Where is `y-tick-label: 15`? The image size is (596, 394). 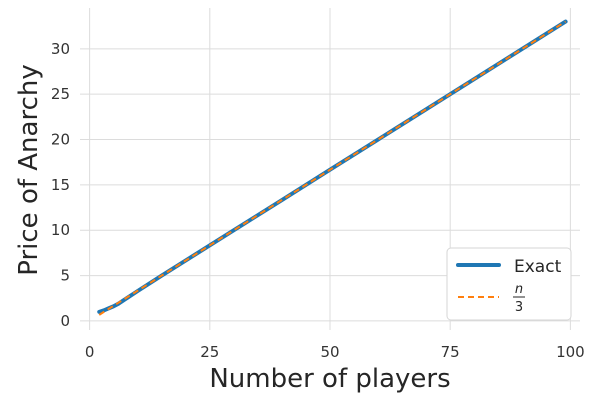
y-tick-label: 15 is located at coordinates (60, 185).